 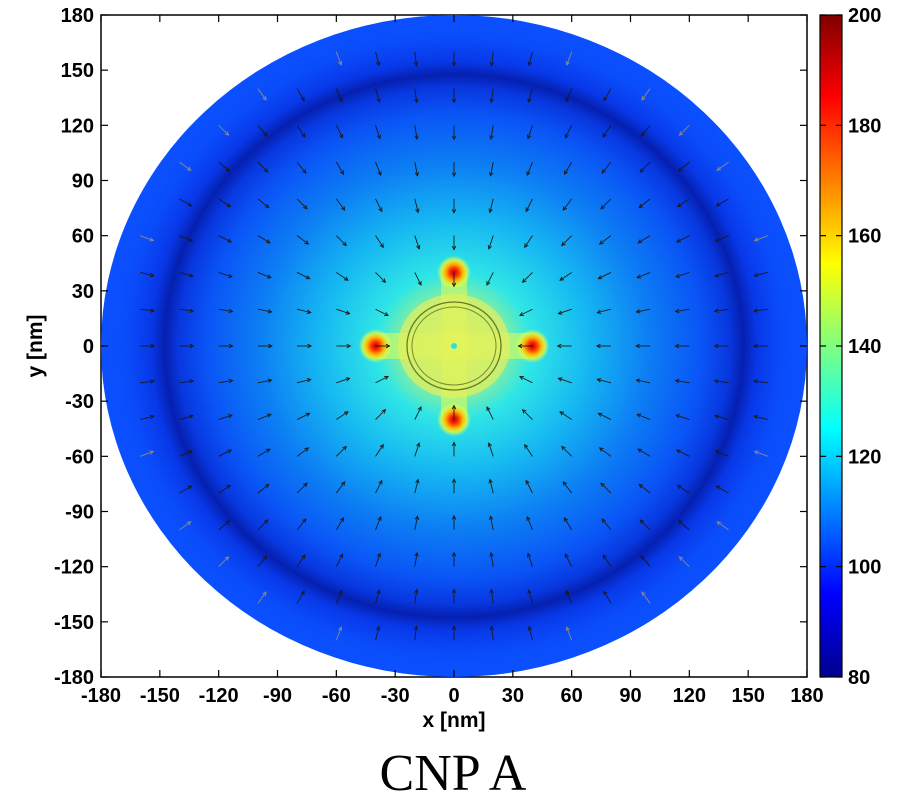 I want to click on inner-particle-core, so click(x=454, y=346).